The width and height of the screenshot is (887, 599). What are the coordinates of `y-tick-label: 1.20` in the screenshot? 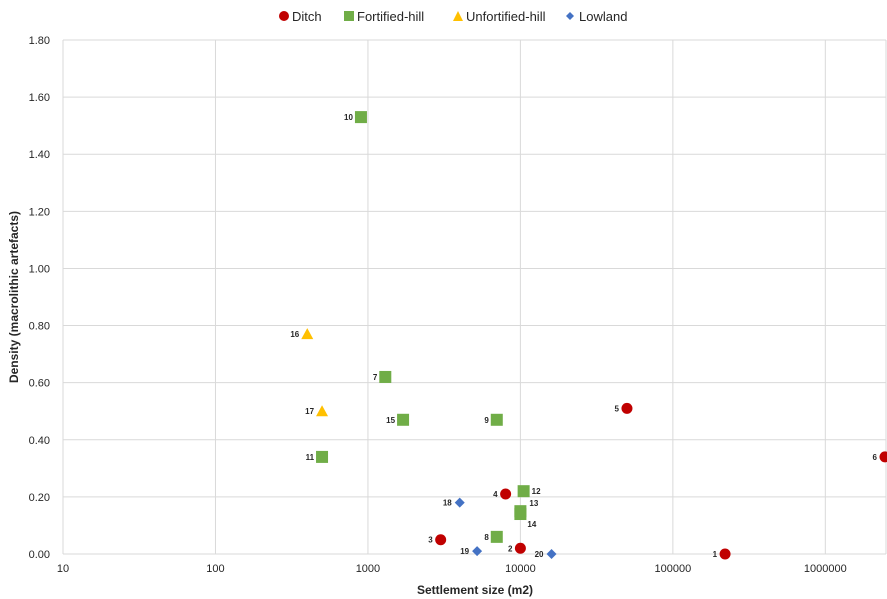 It's located at (39, 212).